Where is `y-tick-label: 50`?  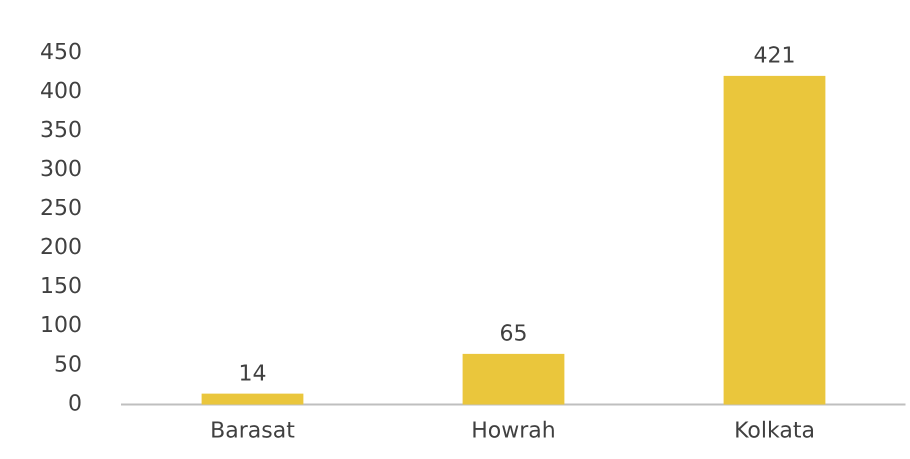 y-tick-label: 50 is located at coordinates (68, 365).